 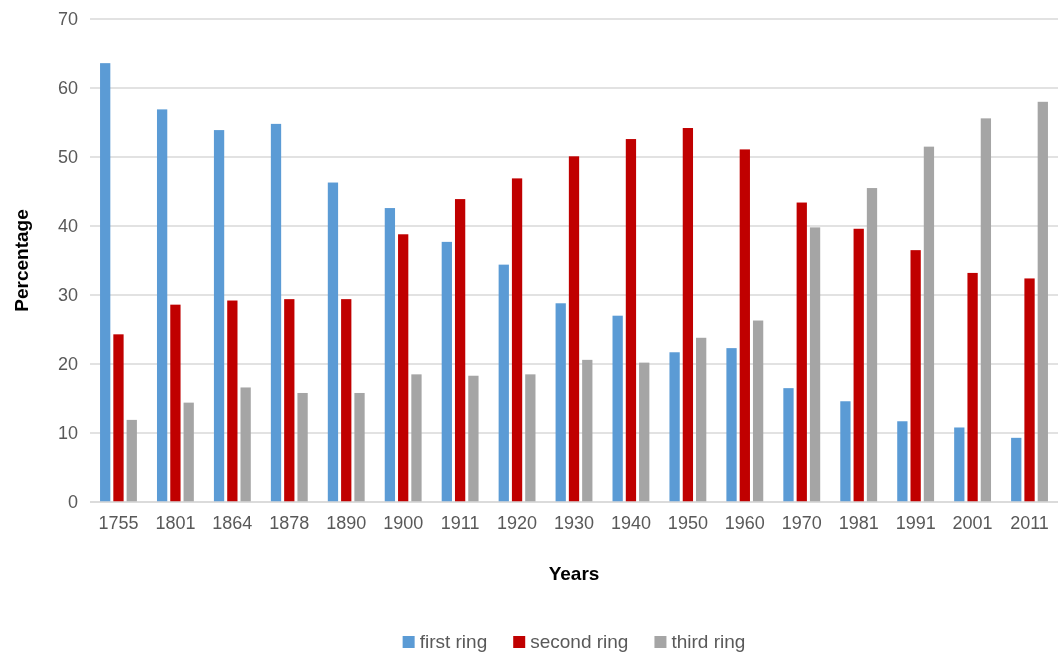 I want to click on y-tick-label: 70, so click(x=67, y=19).